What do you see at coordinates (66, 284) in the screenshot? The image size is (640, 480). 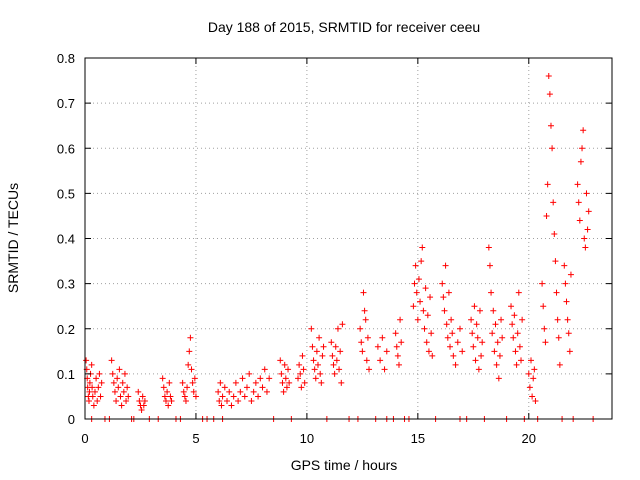 I see `y-tick-label: 0.3` at bounding box center [66, 284].